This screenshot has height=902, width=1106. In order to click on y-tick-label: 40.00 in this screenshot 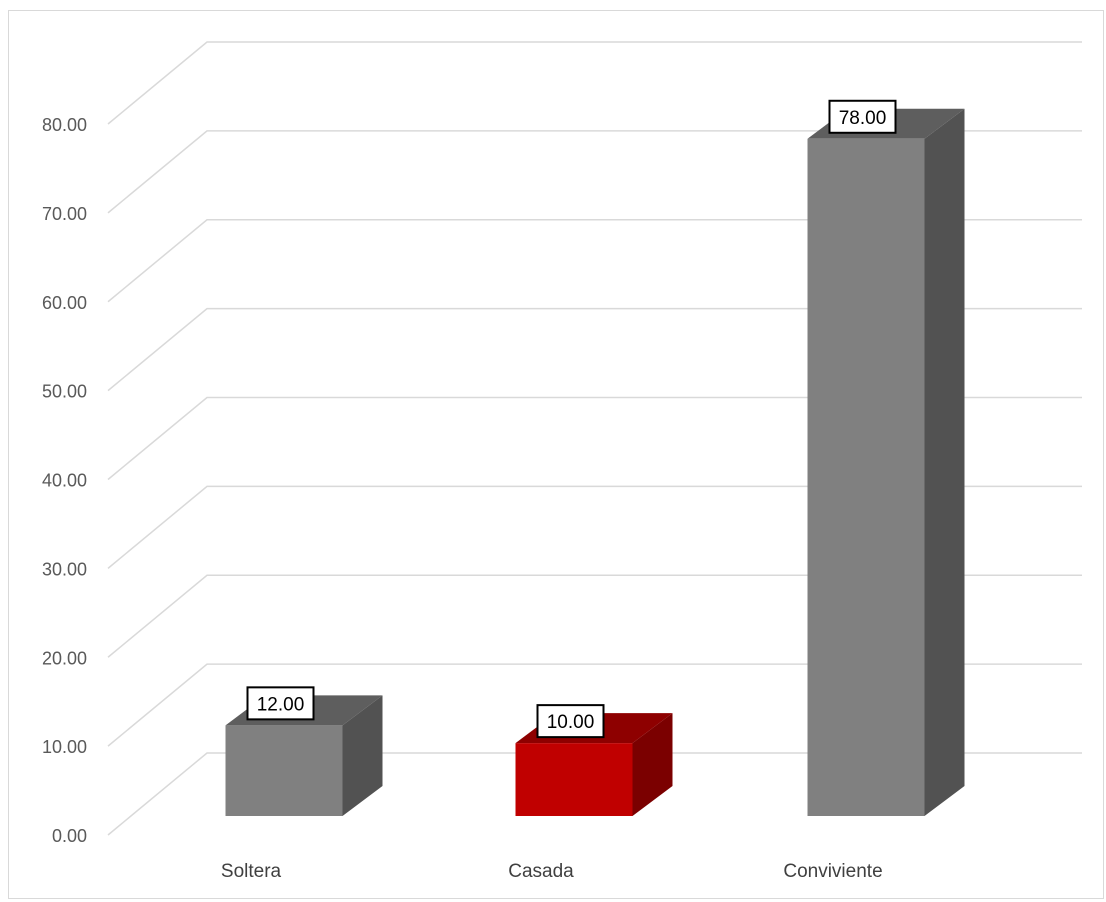, I will do `click(64, 481)`.